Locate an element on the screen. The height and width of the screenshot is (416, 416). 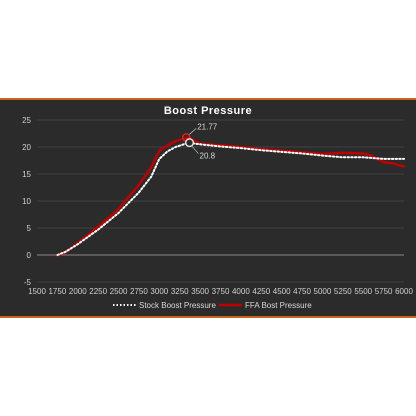
legend-ffa-label: FFA Bost Pressure is located at coordinates (278, 305).